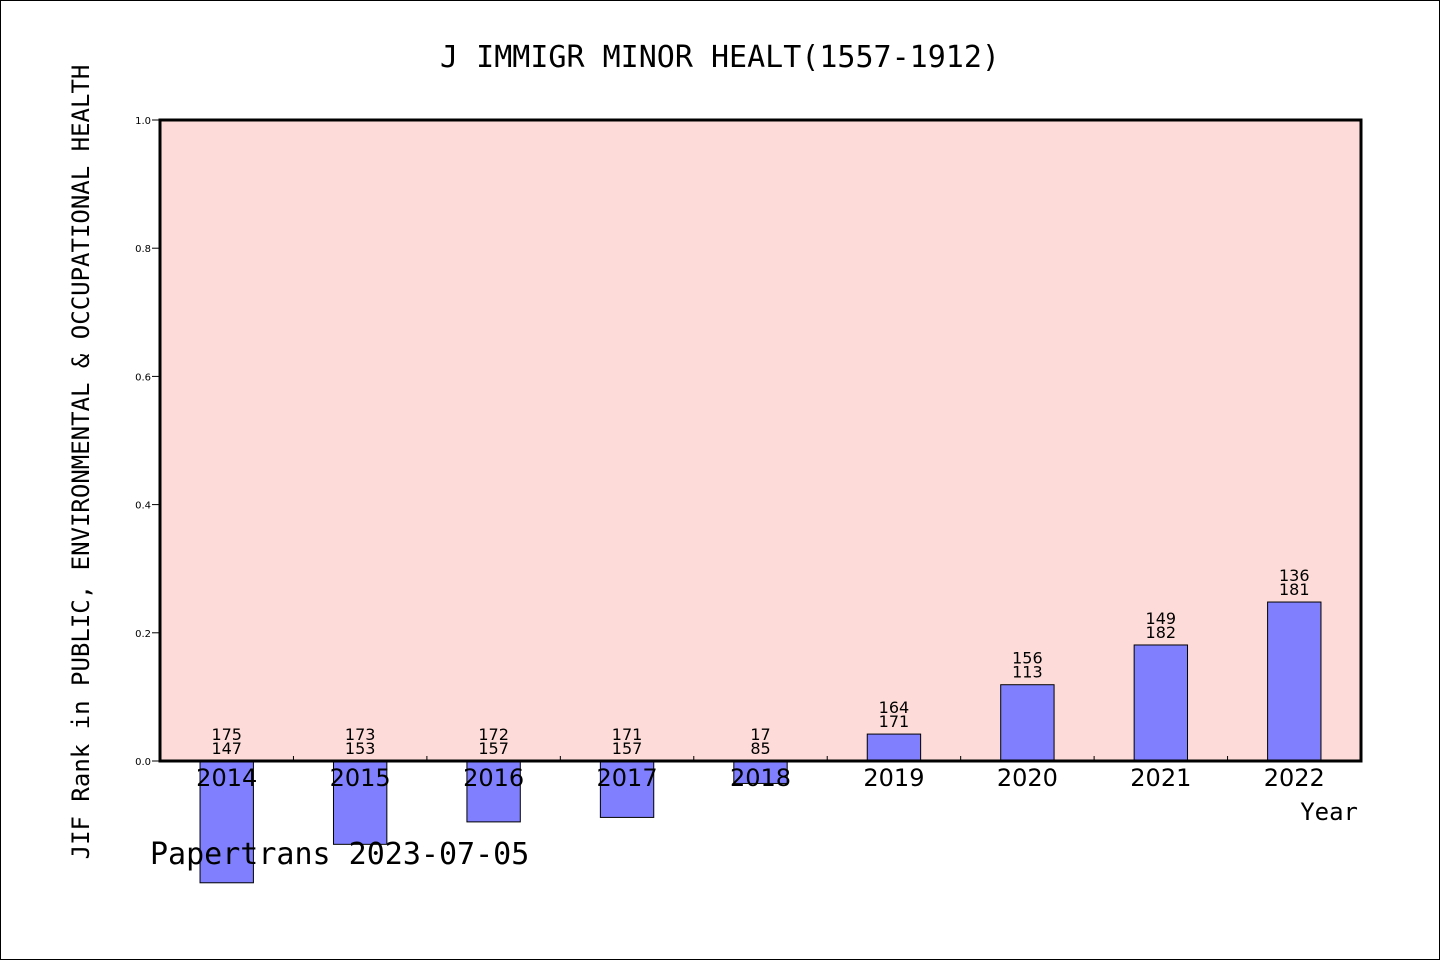 The image size is (1440, 960). Describe the element at coordinates (339, 854) in the screenshot. I see `watermark-text: Papertrans 2023-07-05` at that location.